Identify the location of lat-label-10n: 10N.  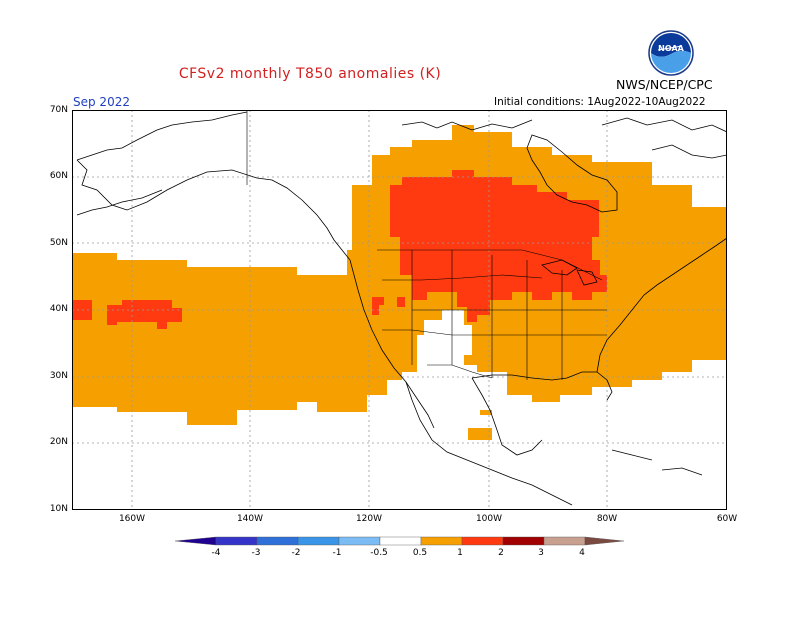
(58, 509).